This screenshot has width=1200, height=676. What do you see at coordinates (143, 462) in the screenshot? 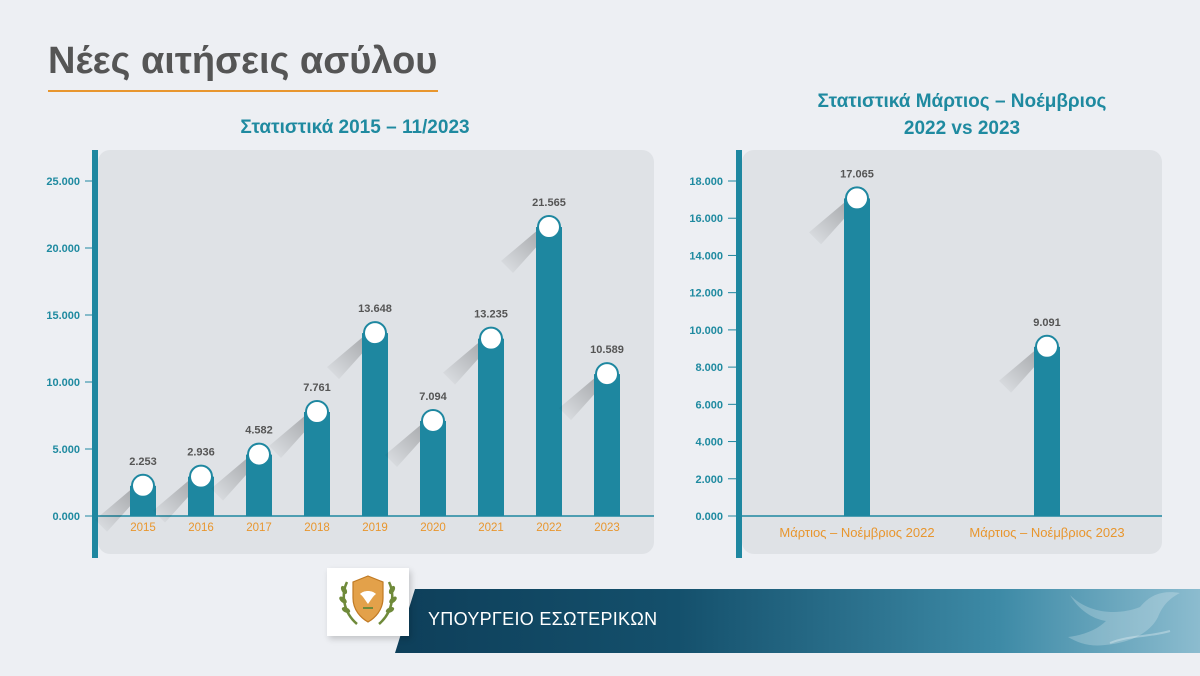
I see `chart-1-value-label: 2.253` at bounding box center [143, 462].